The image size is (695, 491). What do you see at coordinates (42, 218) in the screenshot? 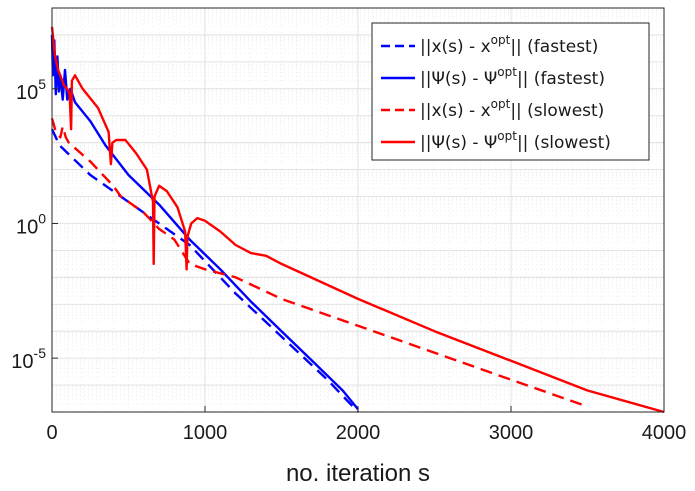
I see `y-tick-exponent: 0` at bounding box center [42, 218].